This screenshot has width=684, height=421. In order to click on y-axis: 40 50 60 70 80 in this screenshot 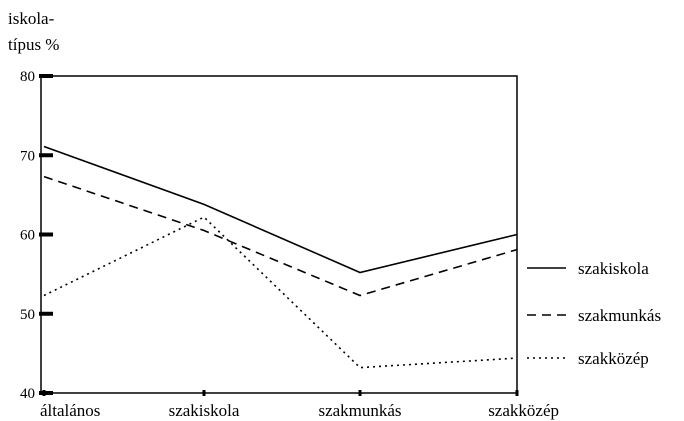, I will do `click(36, 235)`.